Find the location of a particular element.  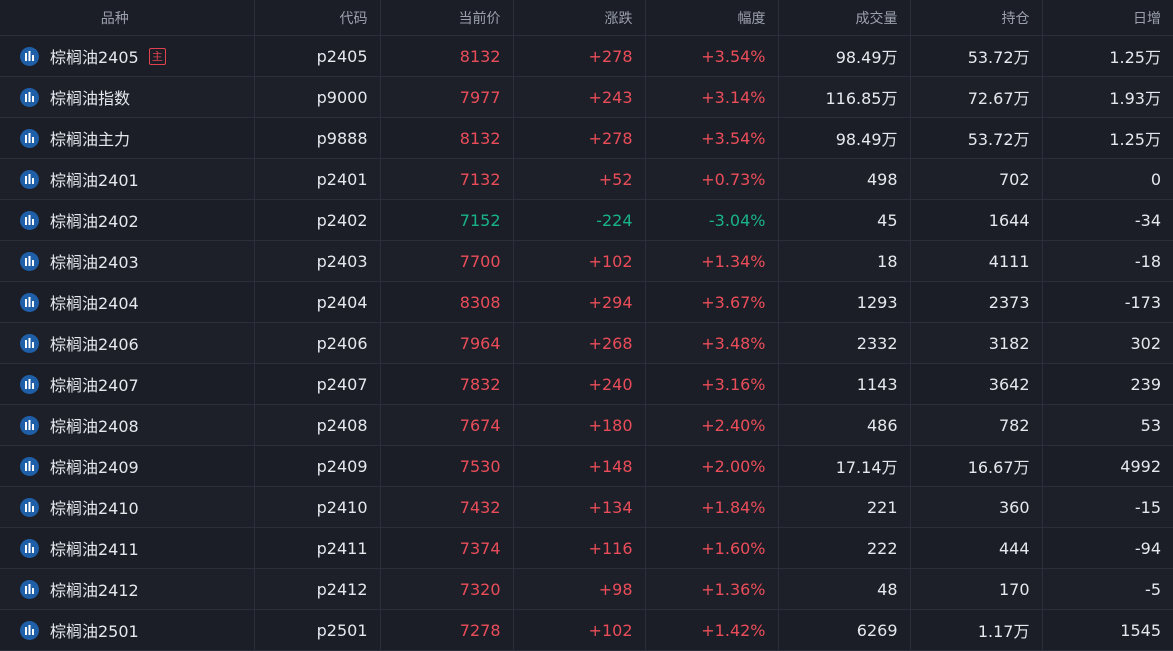

variety-cell: 棕榈油2404 is located at coordinates (127, 302).